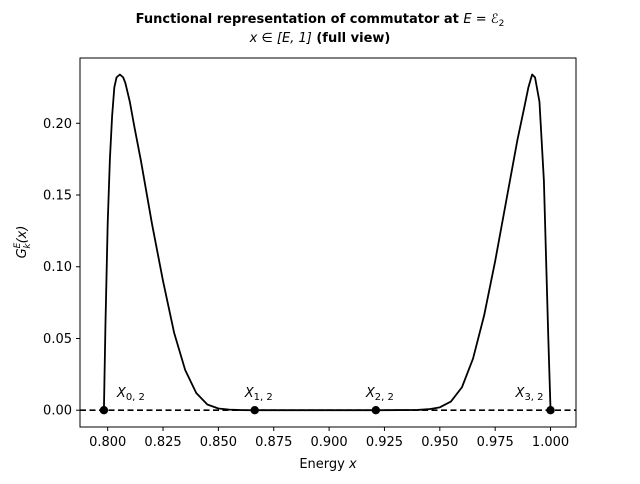 The width and height of the screenshot is (640, 484). Describe the element at coordinates (162, 442) in the screenshot. I see `x-tick-label: 0.825` at that location.